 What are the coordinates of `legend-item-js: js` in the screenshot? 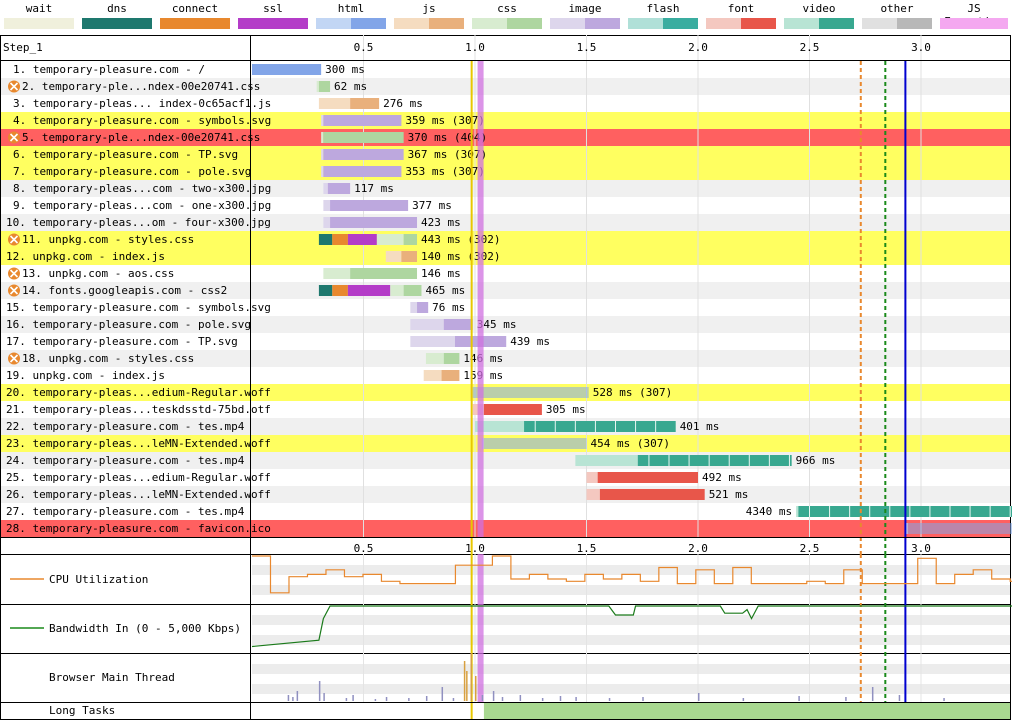 It's located at (429, 16).